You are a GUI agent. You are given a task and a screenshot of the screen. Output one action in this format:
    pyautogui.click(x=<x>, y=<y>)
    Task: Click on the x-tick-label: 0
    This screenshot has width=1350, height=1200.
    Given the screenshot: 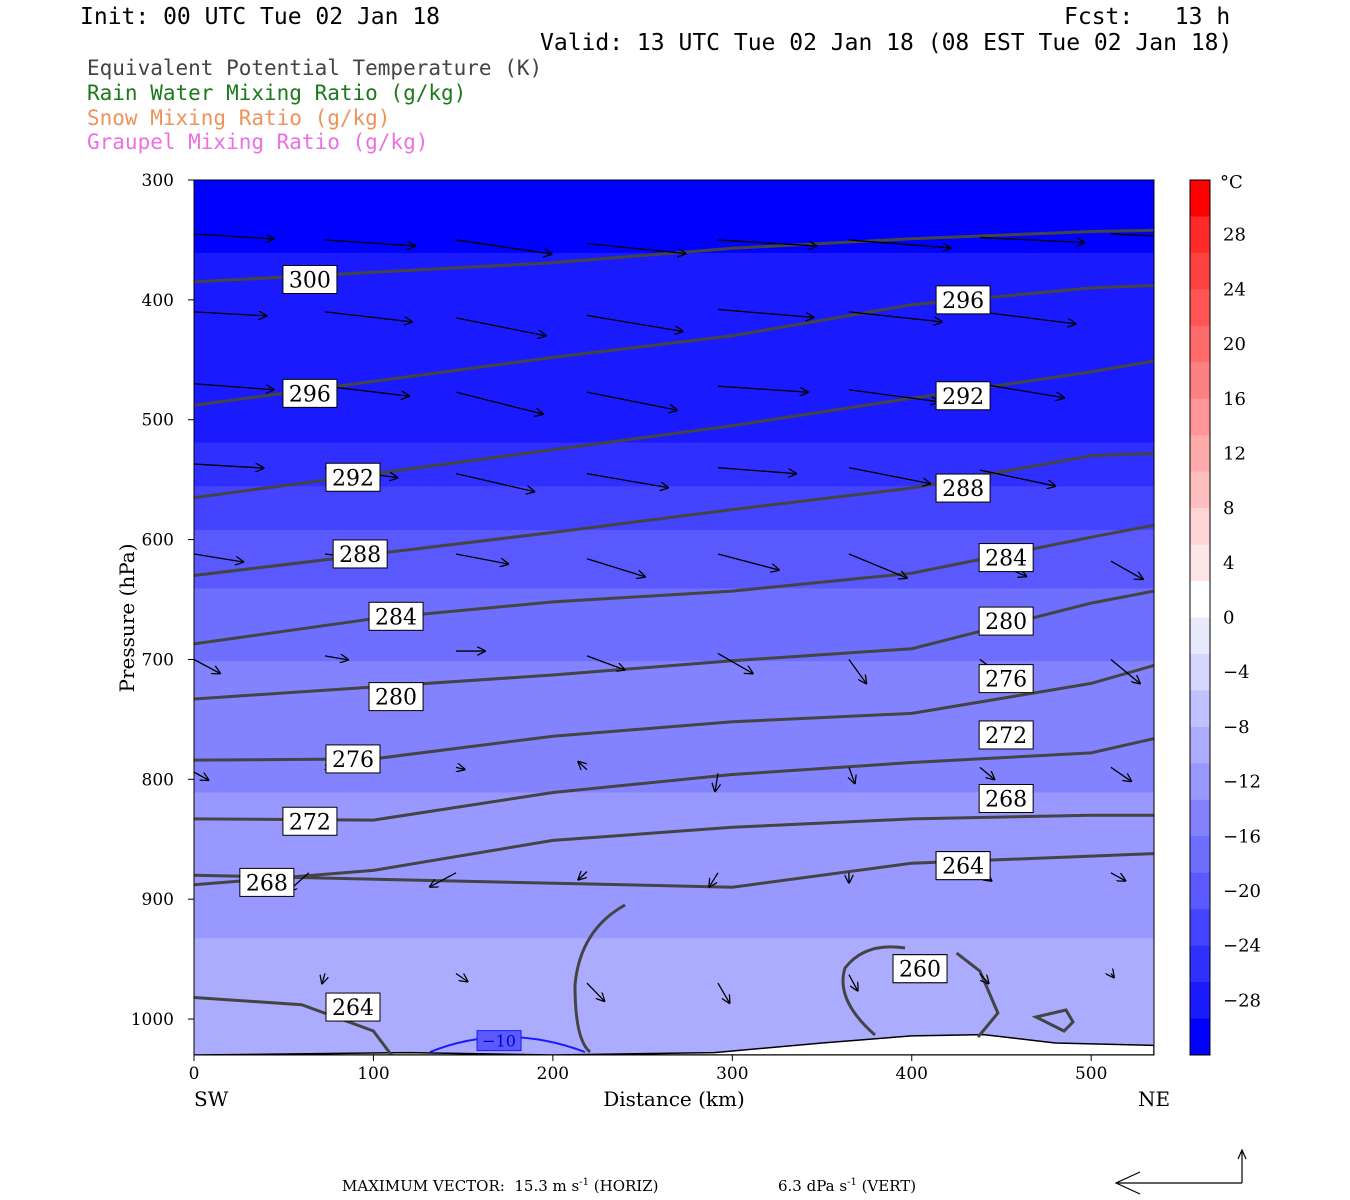 What is the action you would take?
    pyautogui.click(x=194, y=1074)
    